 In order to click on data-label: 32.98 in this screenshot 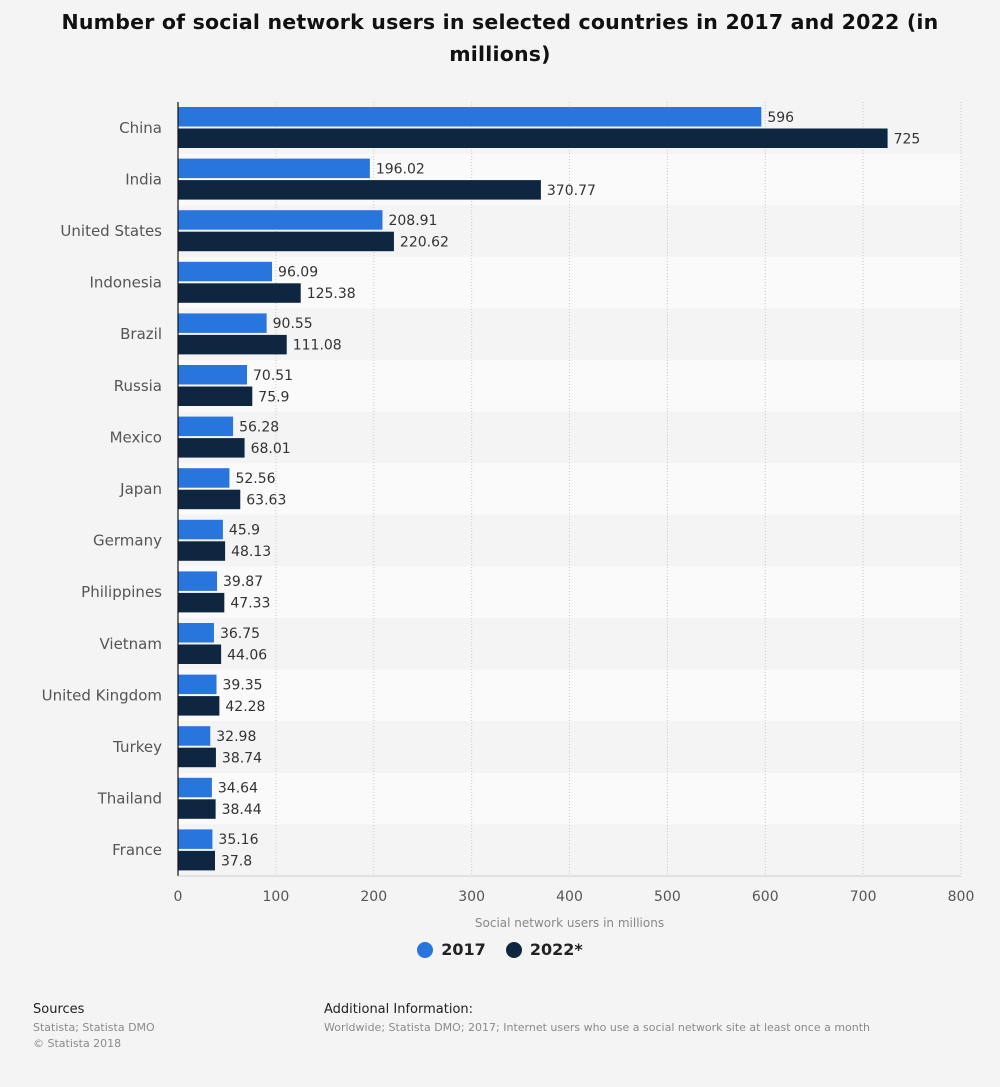, I will do `click(236, 737)`.